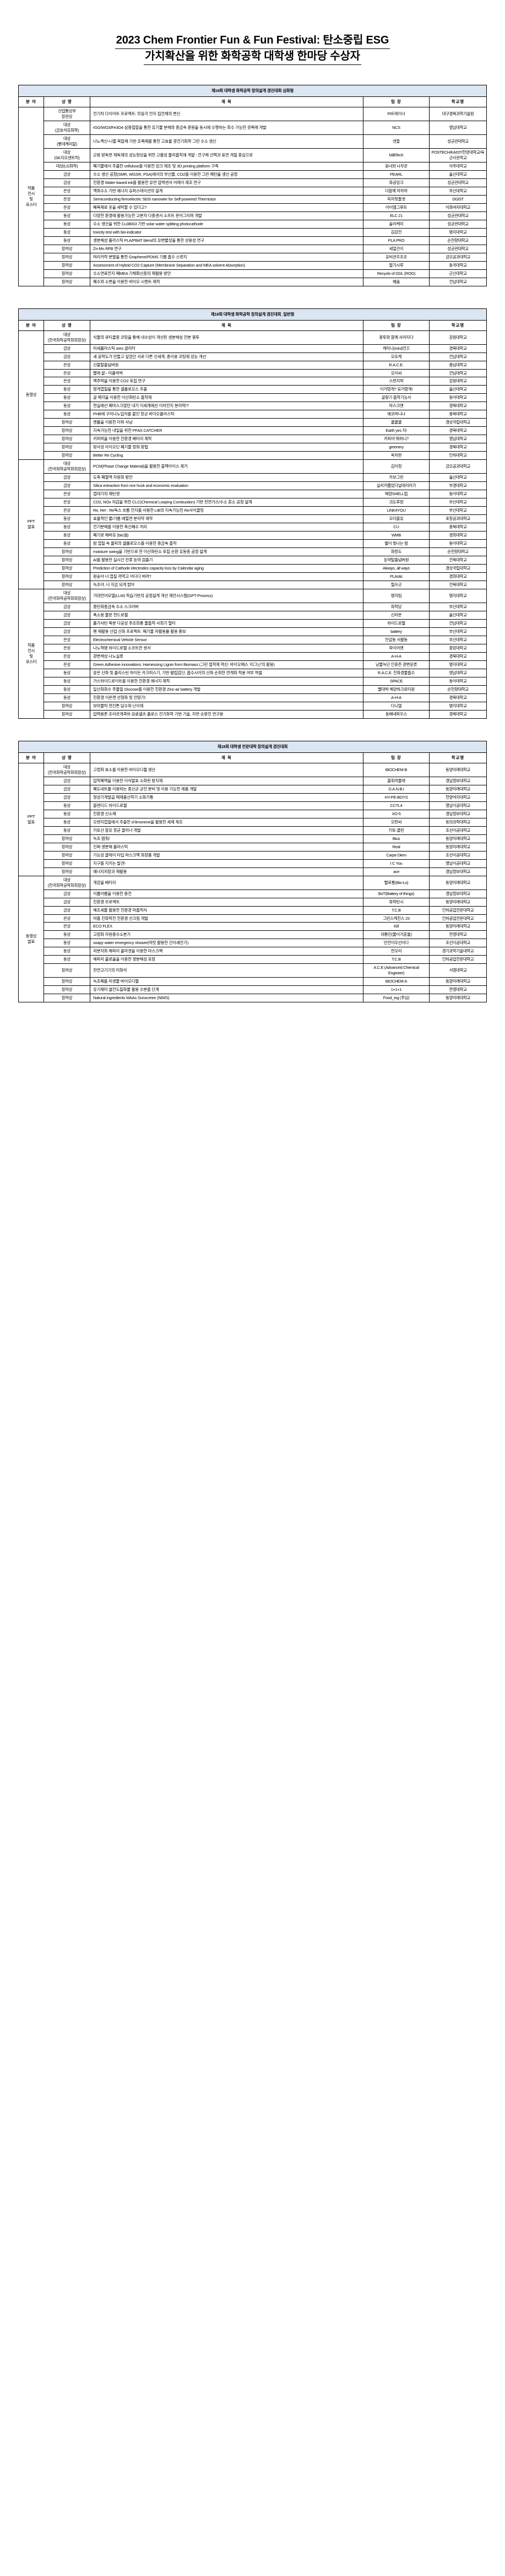  I want to click on team-leader-cell: 화공잉크, so click(397, 183).